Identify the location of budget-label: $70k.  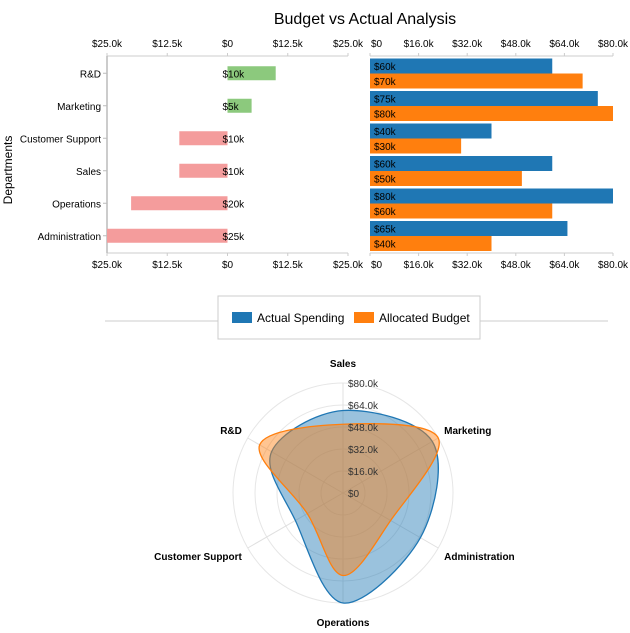
(385, 82).